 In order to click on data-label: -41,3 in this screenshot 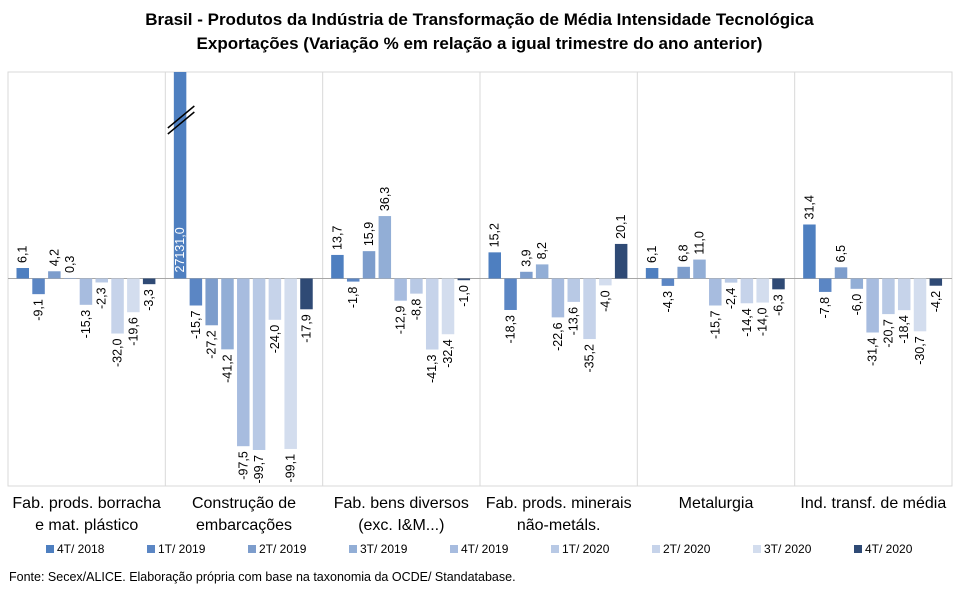, I will do `click(432, 368)`.